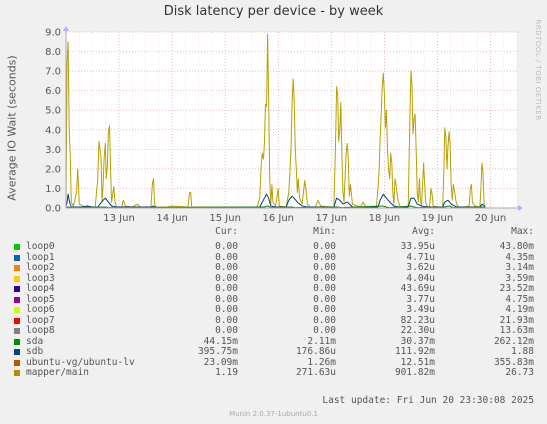 This screenshot has height=424, width=547. What do you see at coordinates (40, 320) in the screenshot?
I see `legend-name: loop7` at bounding box center [40, 320].